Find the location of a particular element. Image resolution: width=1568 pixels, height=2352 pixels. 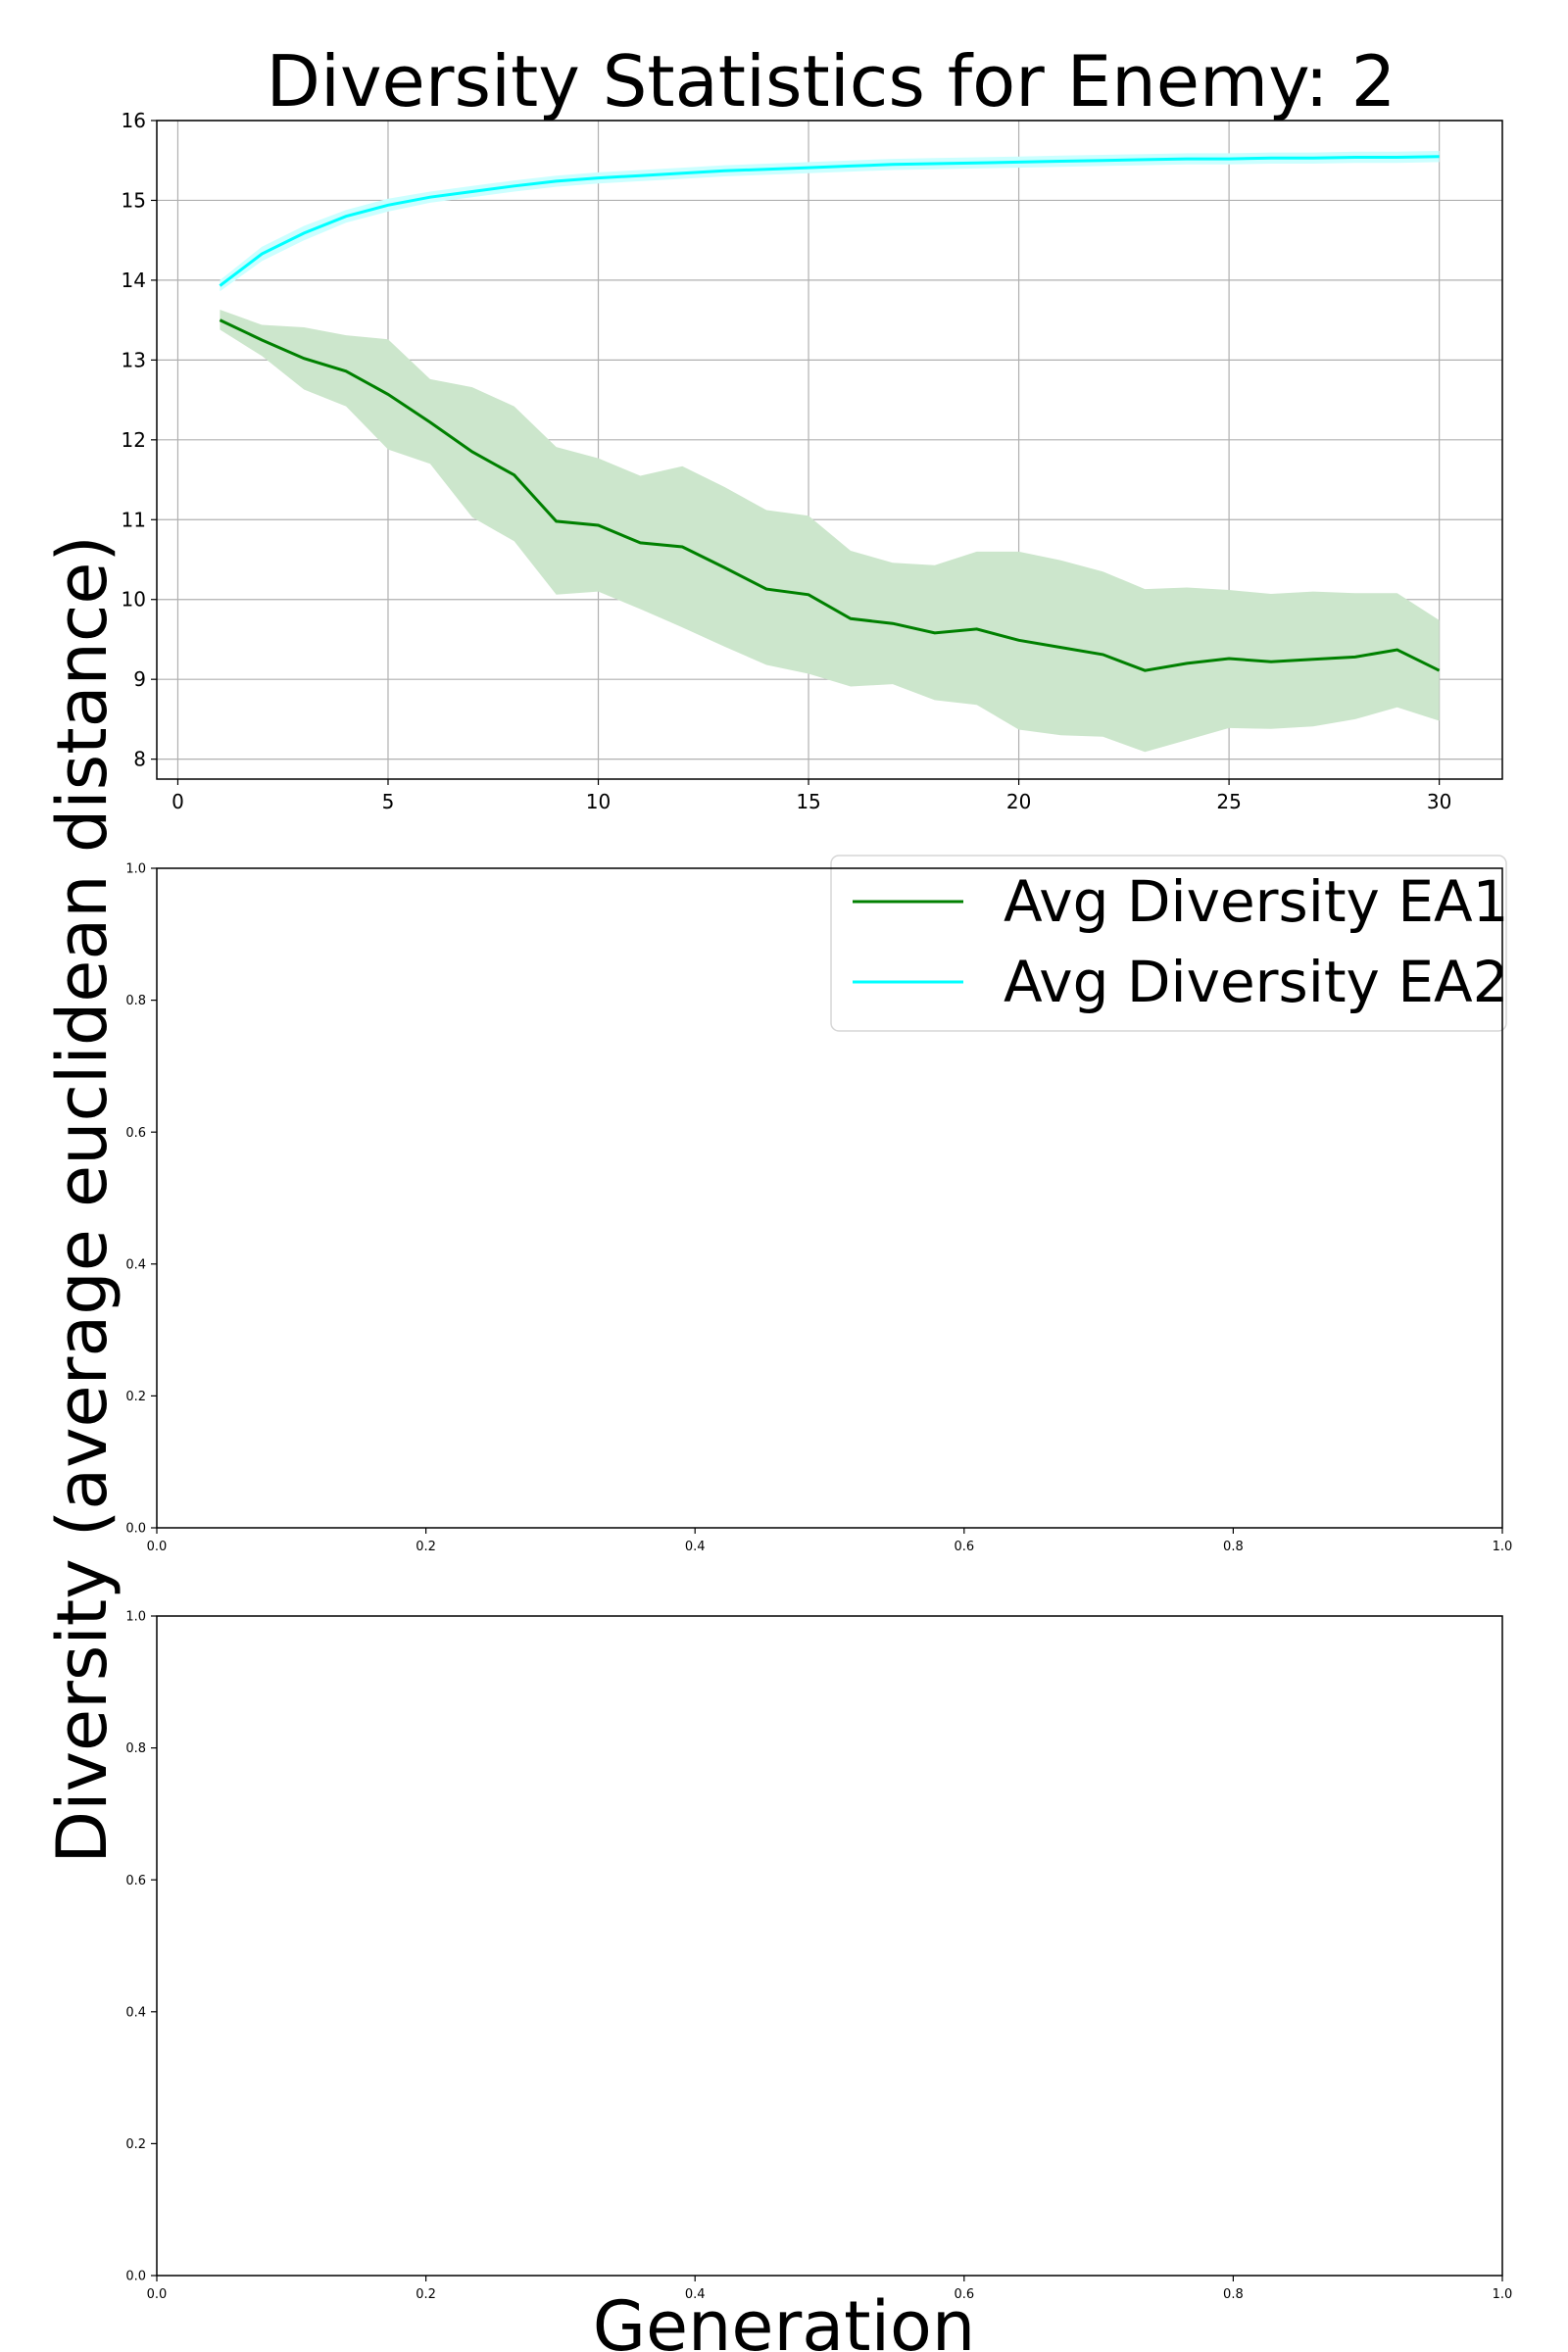

x-axis-label: Generation is located at coordinates (784, 2319).